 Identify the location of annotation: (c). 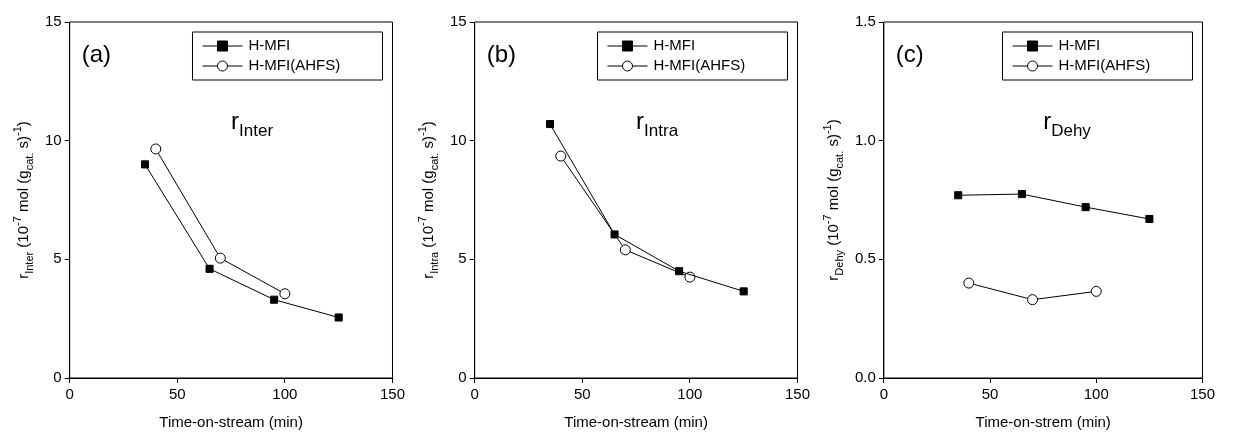
(909, 53).